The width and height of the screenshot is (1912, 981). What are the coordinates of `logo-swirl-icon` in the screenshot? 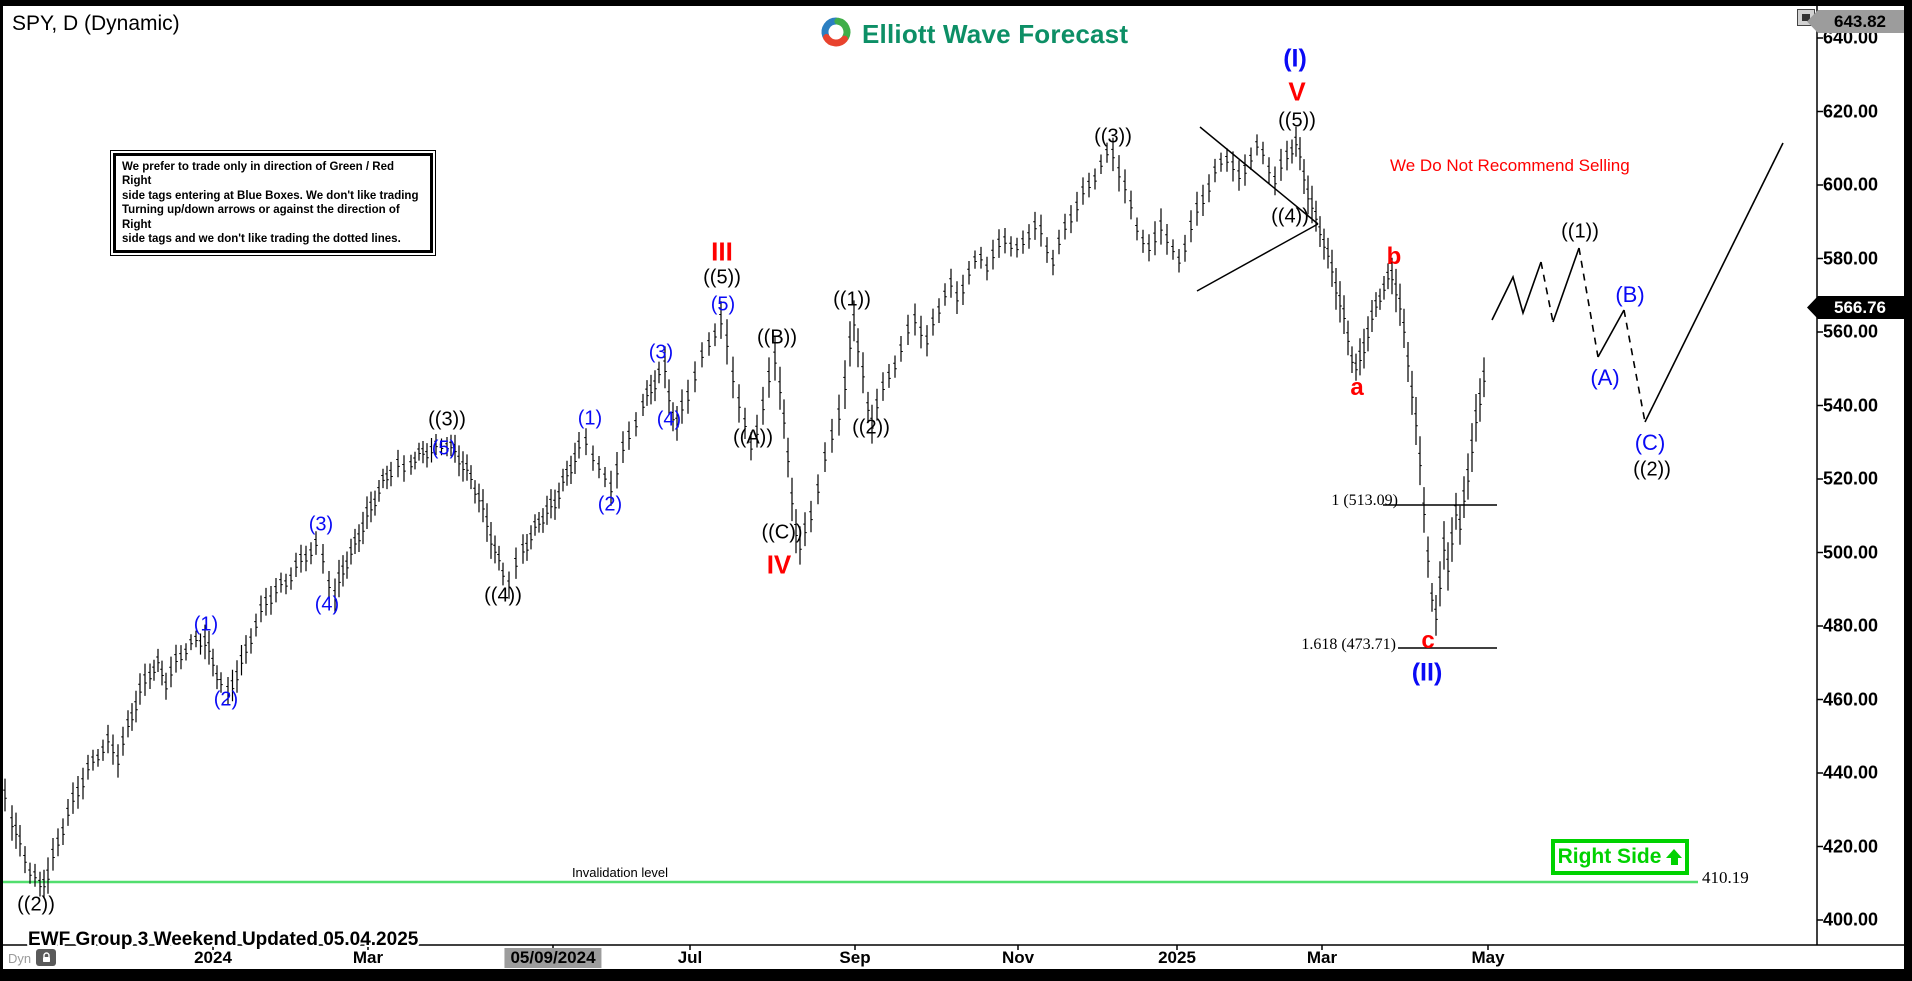 It's located at (836, 34).